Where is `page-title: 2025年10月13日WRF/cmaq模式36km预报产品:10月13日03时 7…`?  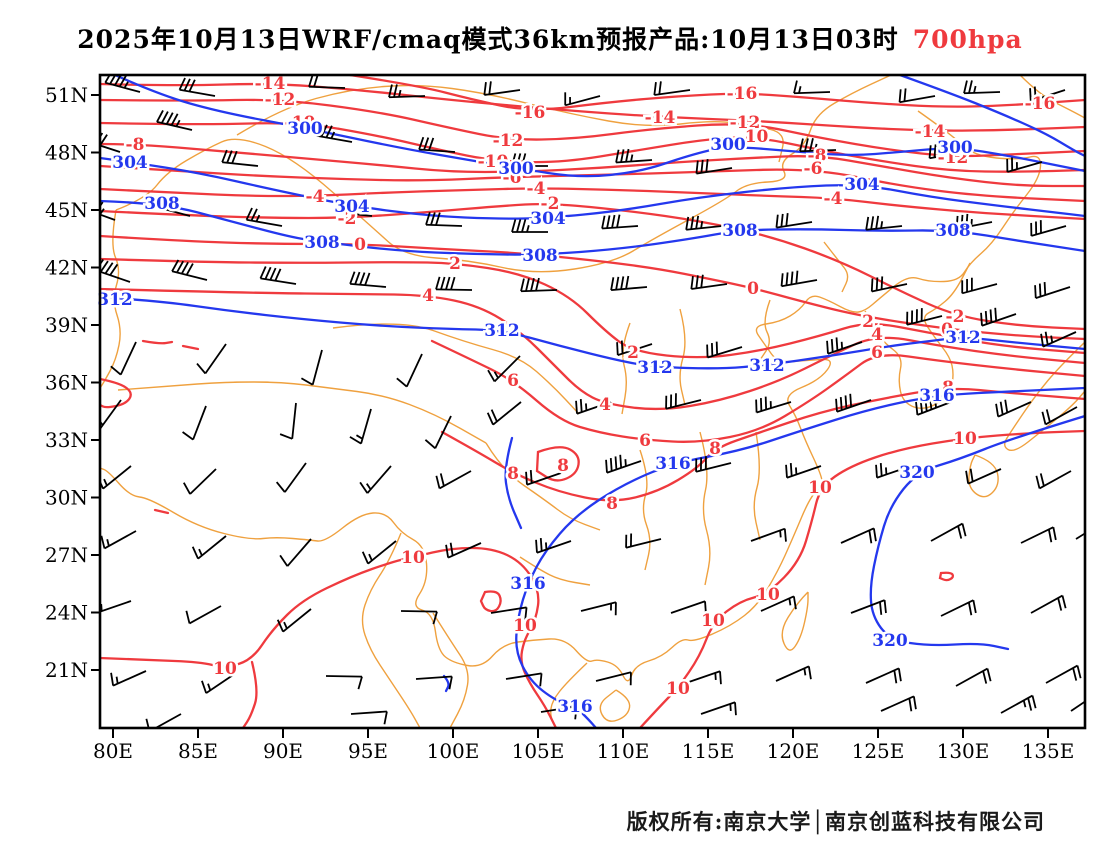 page-title: 2025年10月13日WRF/cmaq模式36km预报产品:10月13日03时 7… is located at coordinates (550, 38).